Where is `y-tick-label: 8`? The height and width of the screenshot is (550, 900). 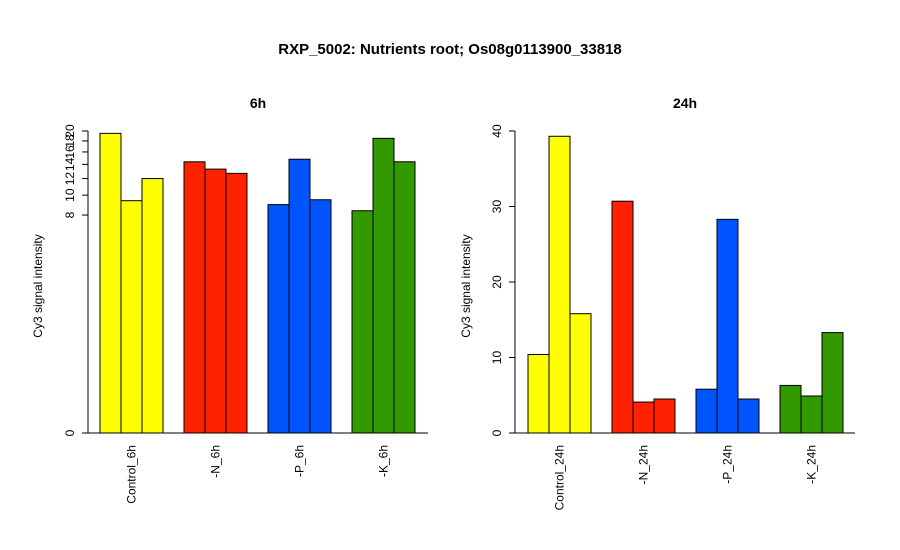
y-tick-label: 8 is located at coordinates (70, 214).